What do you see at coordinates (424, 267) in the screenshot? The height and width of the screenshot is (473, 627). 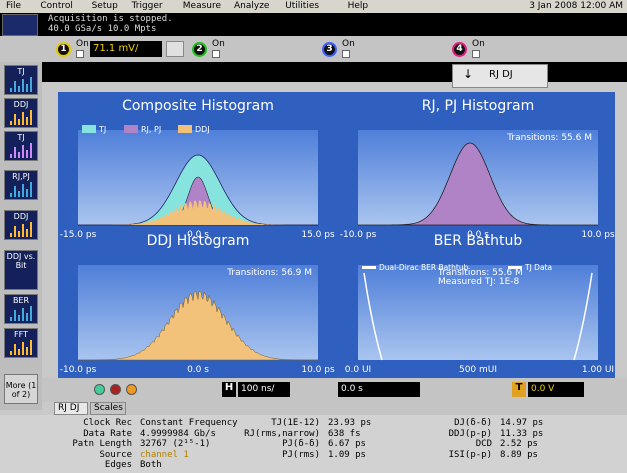 I see `legend-label: Dual-Dirac BER Bathtub` at bounding box center [424, 267].